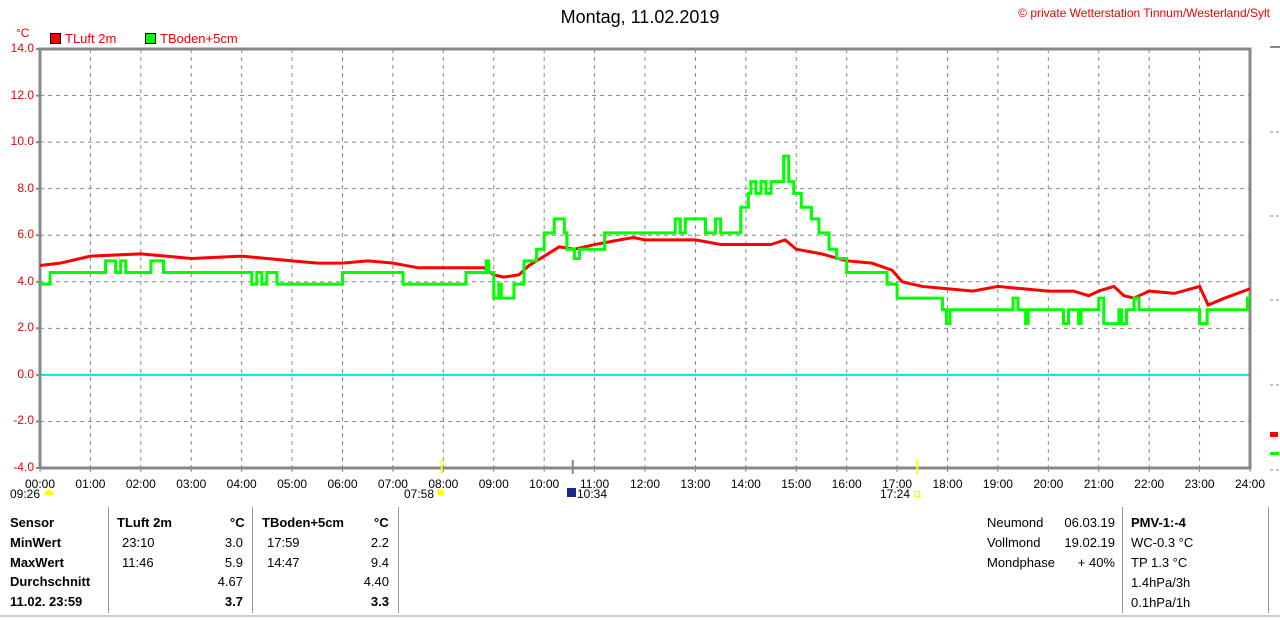  Describe the element at coordinates (22, 94) in the screenshot. I see `y-tick-label: 12.0` at that location.